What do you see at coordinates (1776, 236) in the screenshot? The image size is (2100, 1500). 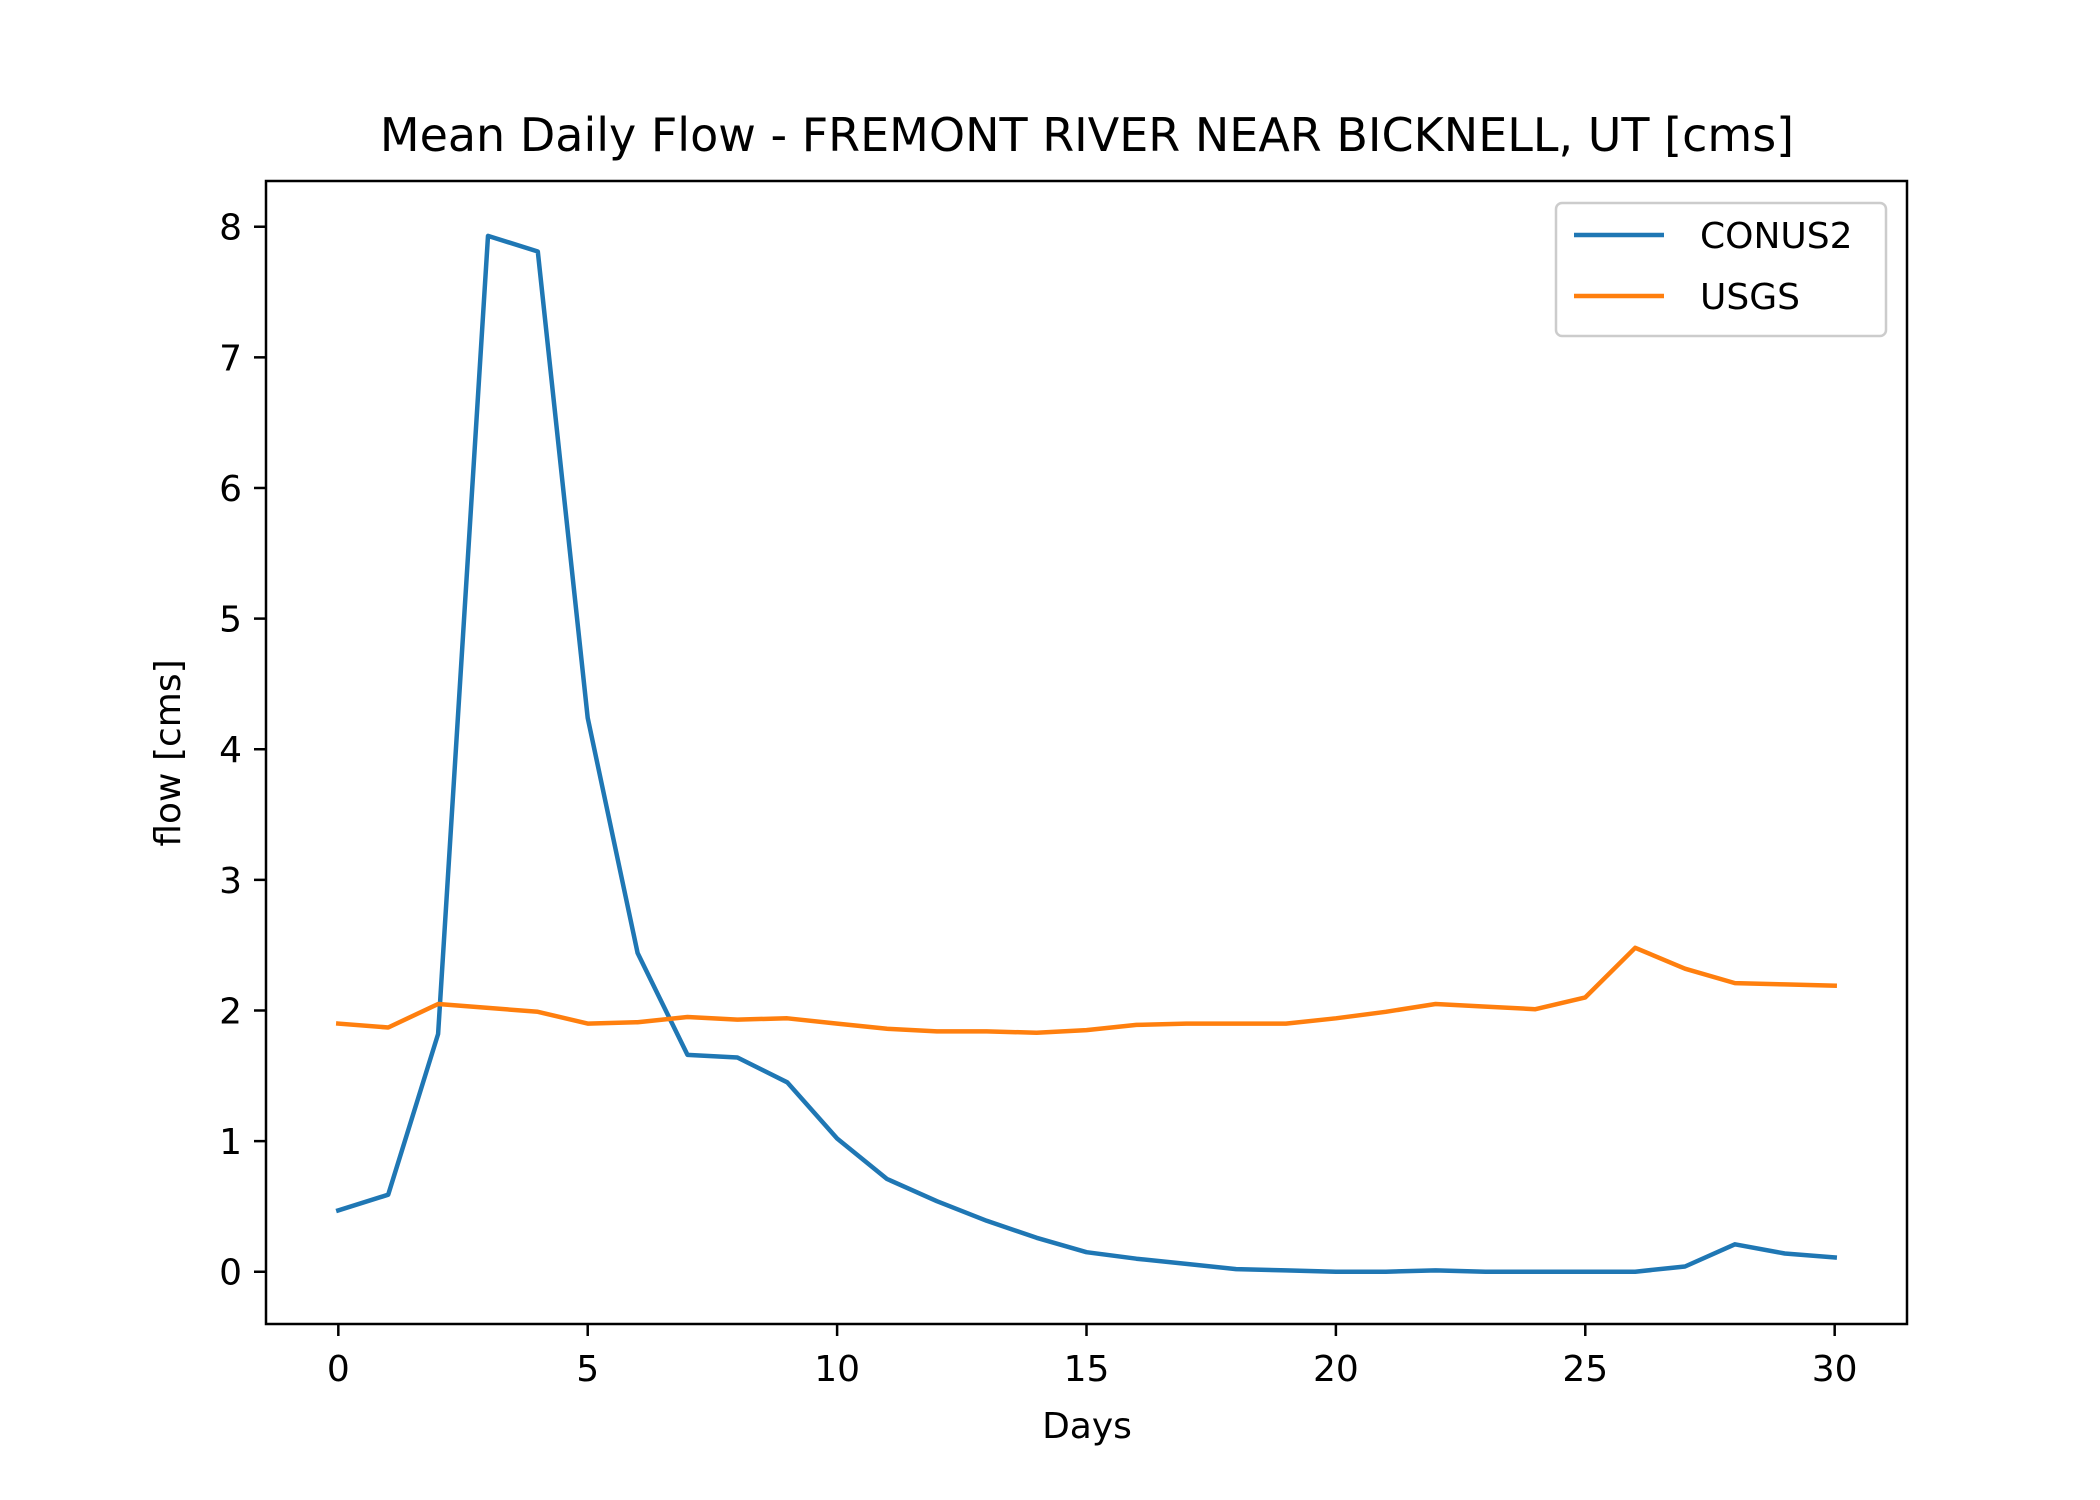 I see `legend-label-conus2: CONUS2` at bounding box center [1776, 236].